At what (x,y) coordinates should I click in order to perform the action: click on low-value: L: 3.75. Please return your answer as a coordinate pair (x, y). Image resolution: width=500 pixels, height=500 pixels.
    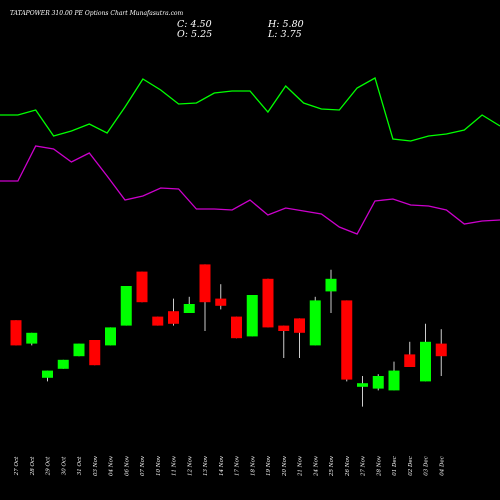
    Looking at the image, I should click on (284, 34).